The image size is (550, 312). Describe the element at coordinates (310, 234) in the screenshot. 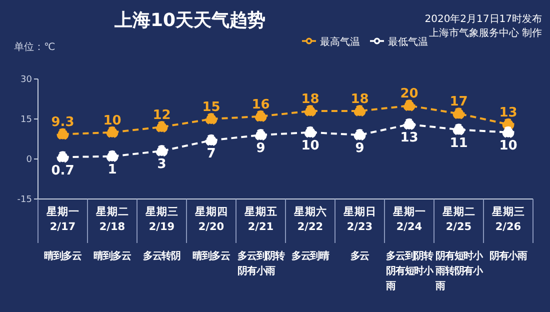

I see `category-label: 星期六 2/22 多云到晴` at that location.